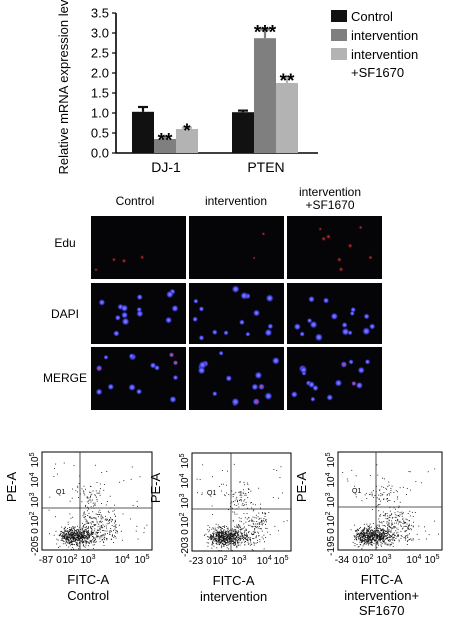 The image size is (450, 621). Describe the element at coordinates (242, 507) in the screenshot. I see `event-dots` at that location.